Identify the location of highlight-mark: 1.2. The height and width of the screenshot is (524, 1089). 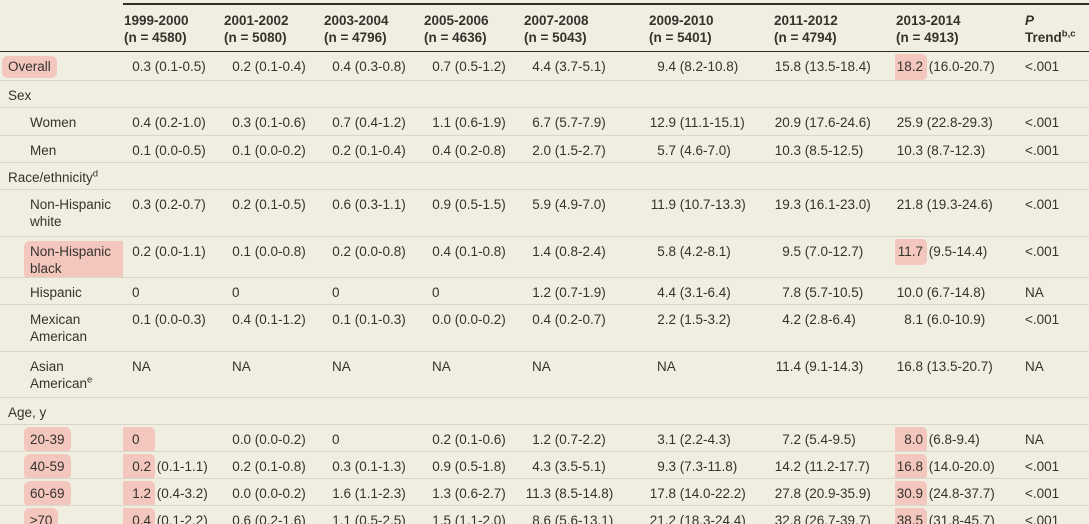
(139, 493).